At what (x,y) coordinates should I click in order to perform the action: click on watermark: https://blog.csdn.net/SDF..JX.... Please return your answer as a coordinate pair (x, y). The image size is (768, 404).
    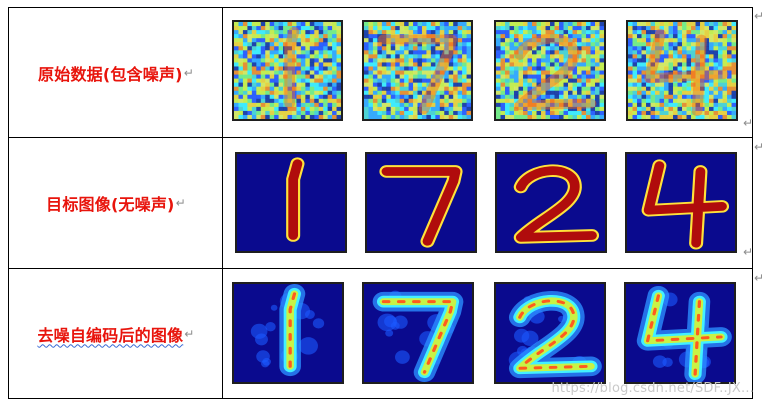
    Looking at the image, I should click on (652, 388).